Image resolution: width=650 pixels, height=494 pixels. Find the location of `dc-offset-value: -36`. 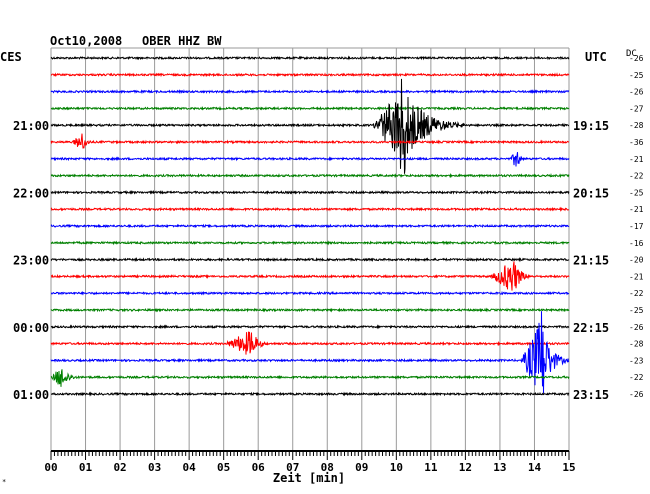

dc-offset-value: -36 is located at coordinates (636, 142).